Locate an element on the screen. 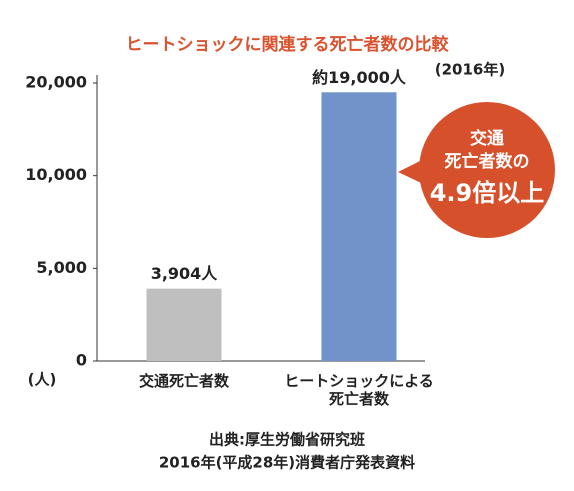  y-tick-label: 5,000 is located at coordinates (61, 267).